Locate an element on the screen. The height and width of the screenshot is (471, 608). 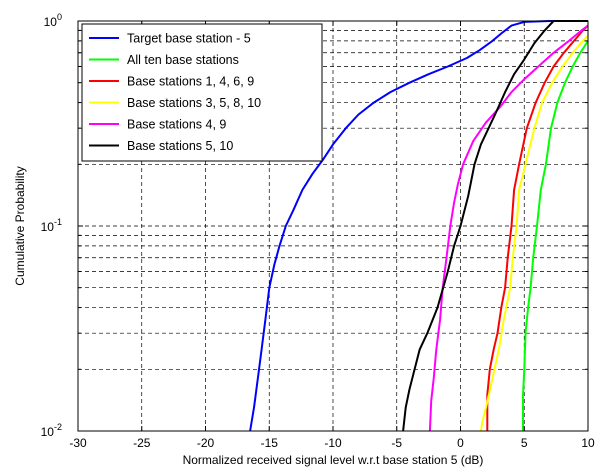
legend-label: Base stations 4, 9 is located at coordinates (176, 125).